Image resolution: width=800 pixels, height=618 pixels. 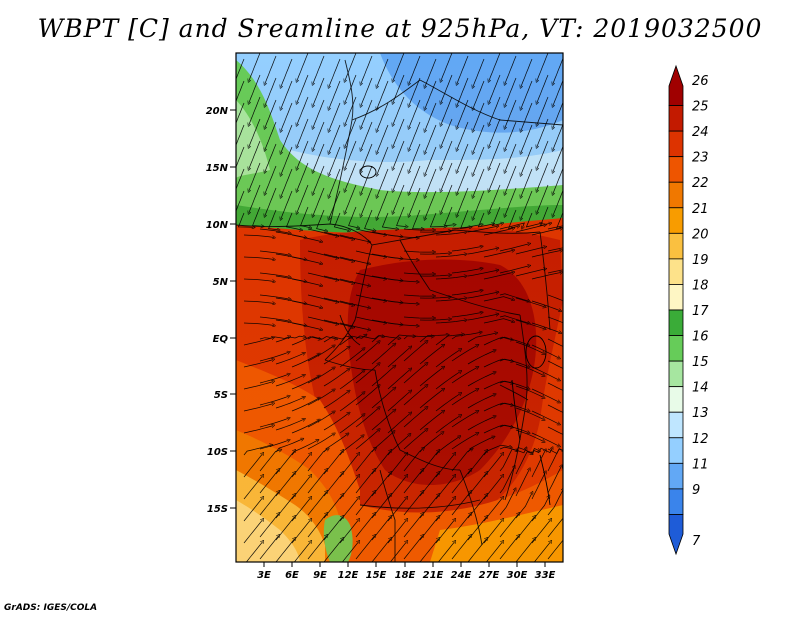 I want to click on lat-label: 5S, so click(x=221, y=395).